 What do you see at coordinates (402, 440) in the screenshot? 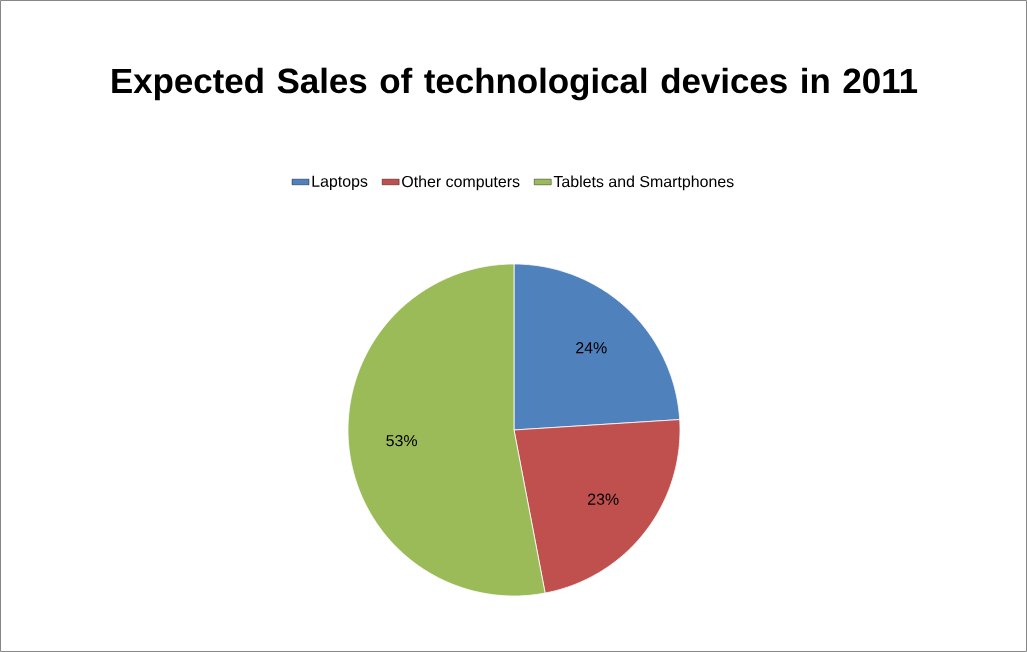
I see `data-label: 53%` at bounding box center [402, 440].